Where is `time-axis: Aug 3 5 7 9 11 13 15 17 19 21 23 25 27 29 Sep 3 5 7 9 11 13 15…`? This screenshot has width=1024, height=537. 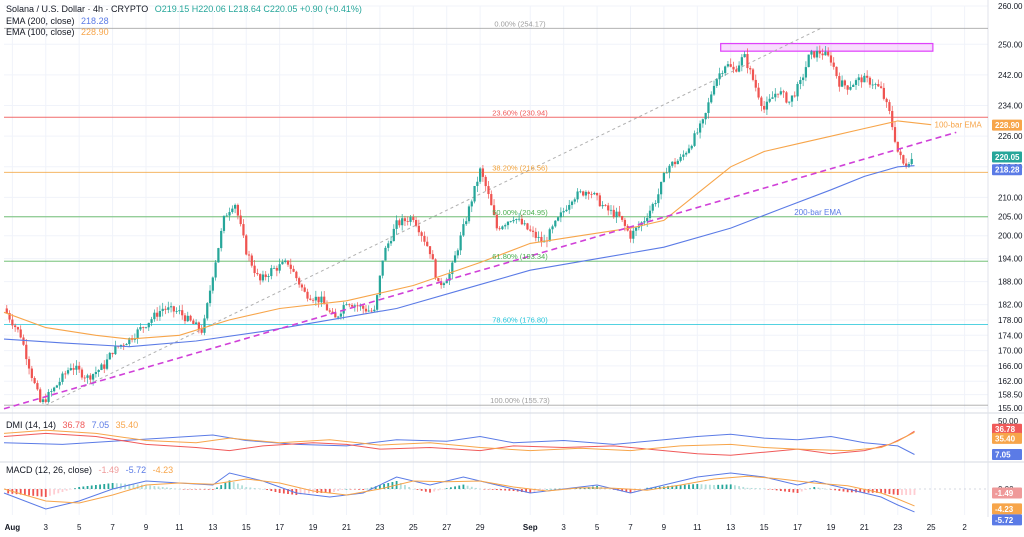 time-axis: Aug 3 5 7 9 11 13 15 17 19 21 23 25 27 29 Sep 3 5 7 9 11 13 15… is located at coordinates (486, 527).